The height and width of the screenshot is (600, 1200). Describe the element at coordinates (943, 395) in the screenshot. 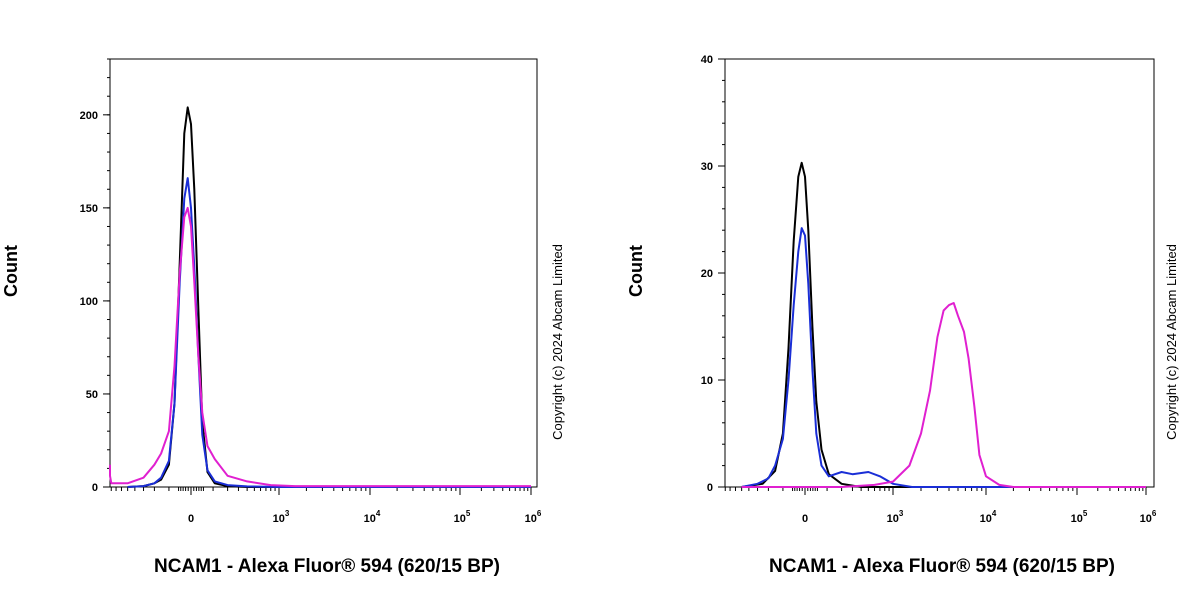

I see `histogram-series-magenta` at that location.